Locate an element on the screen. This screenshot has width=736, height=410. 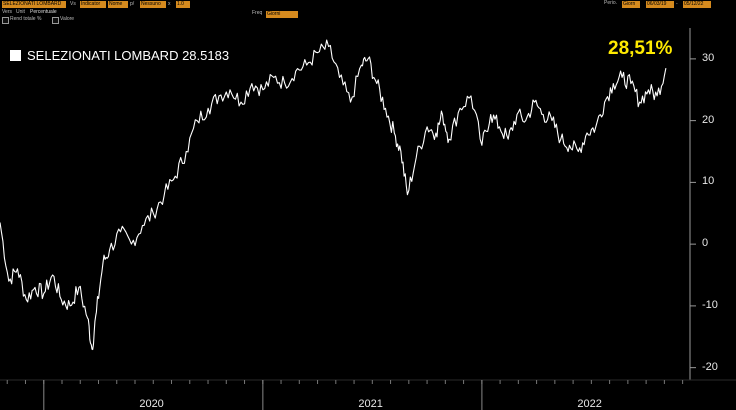
row2-label-2: Unit is located at coordinates (20, 12).